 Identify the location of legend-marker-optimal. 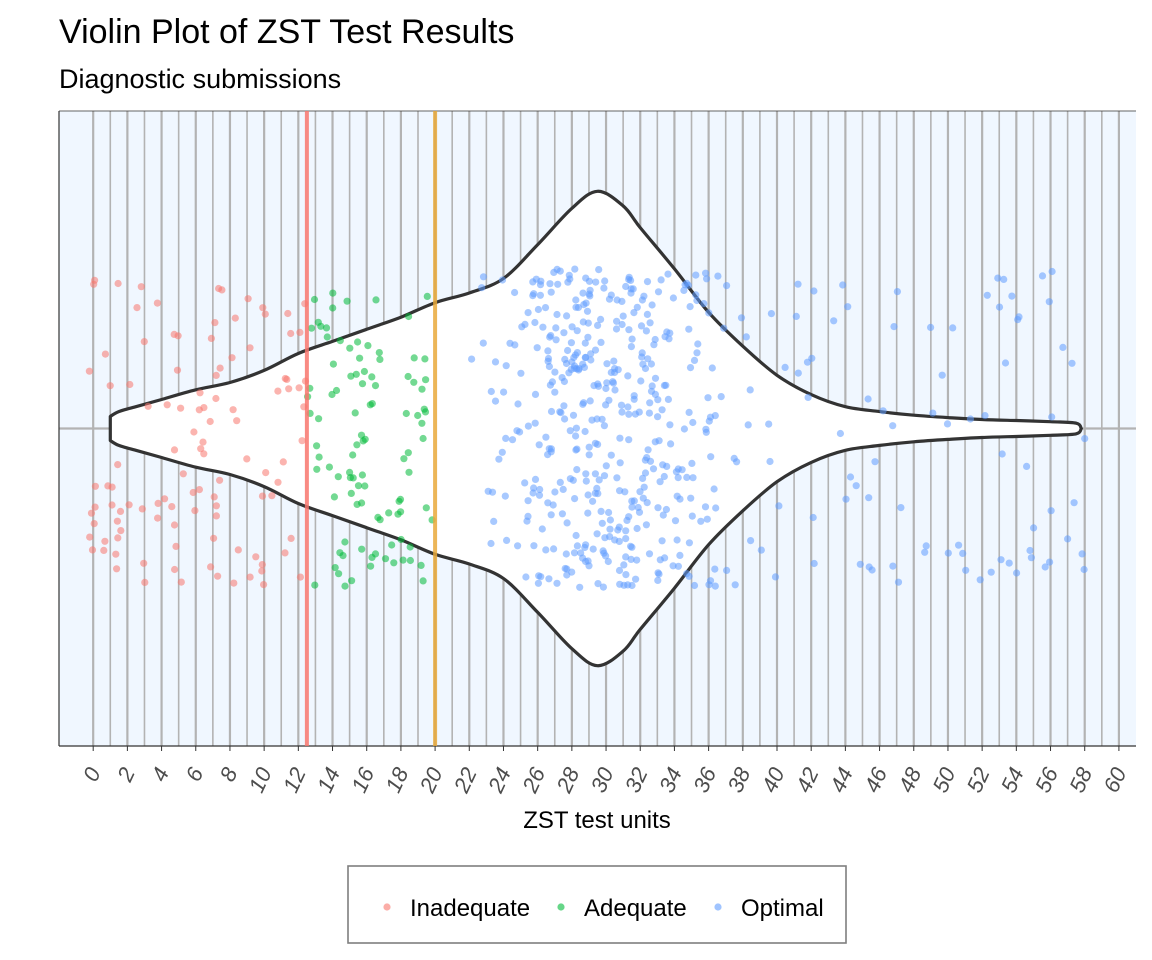
(718, 907).